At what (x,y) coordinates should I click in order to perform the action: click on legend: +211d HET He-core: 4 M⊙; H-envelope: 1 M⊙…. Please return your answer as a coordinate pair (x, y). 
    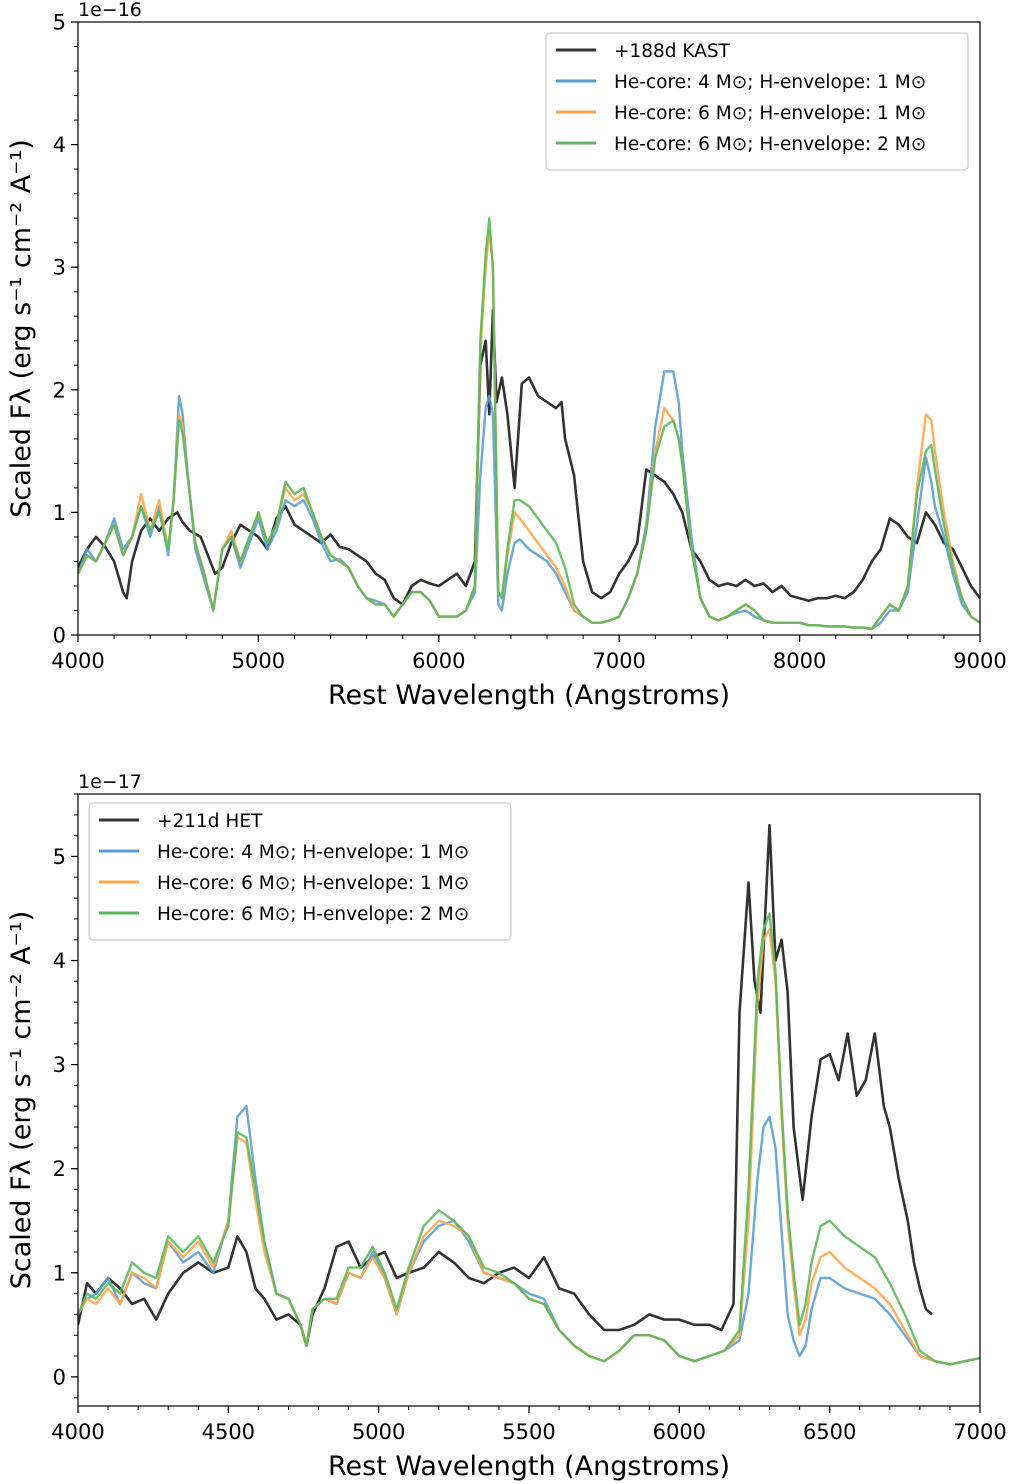
    Looking at the image, I should click on (300, 871).